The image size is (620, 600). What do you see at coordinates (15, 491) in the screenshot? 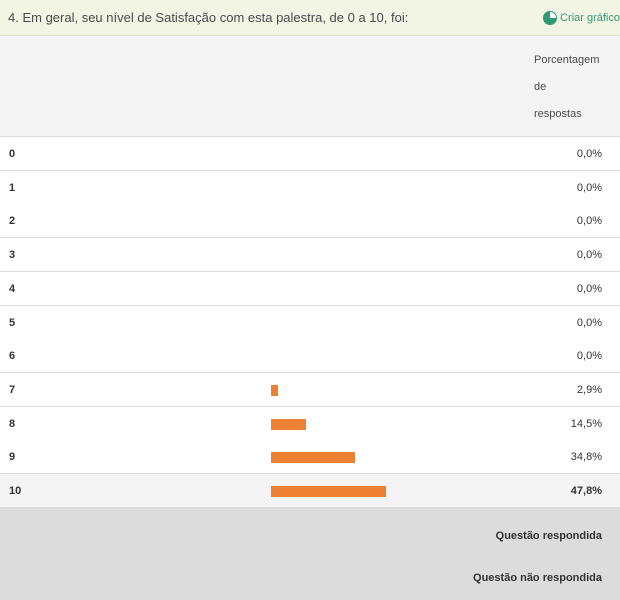
I see `row-label: 10` at bounding box center [15, 491].